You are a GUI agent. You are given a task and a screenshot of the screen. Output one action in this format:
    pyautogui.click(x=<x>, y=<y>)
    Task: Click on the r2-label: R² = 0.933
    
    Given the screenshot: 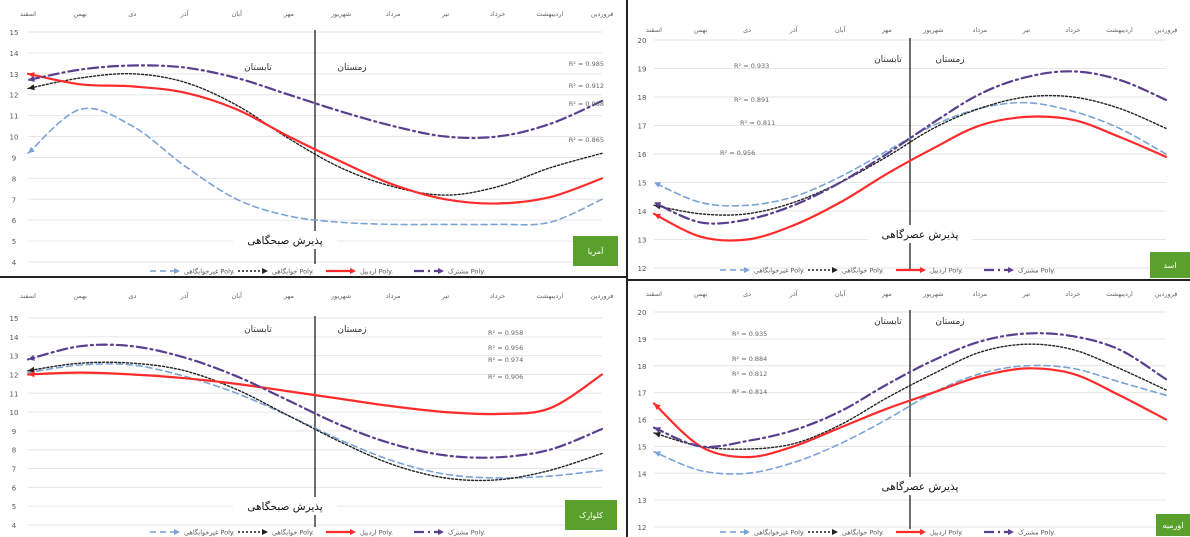 What is the action you would take?
    pyautogui.click(x=751, y=66)
    